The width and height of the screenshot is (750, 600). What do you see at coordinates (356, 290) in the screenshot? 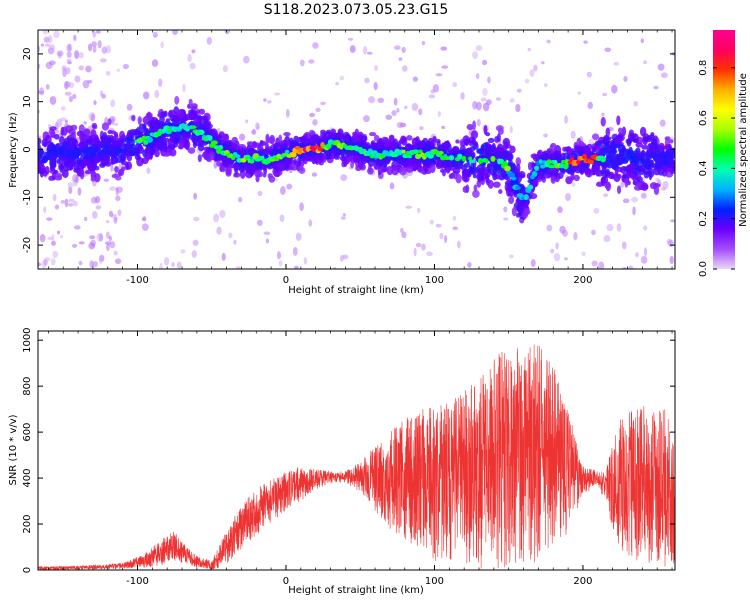
I see `spectrogram-xlabel: Height of straight line (km)` at bounding box center [356, 290].